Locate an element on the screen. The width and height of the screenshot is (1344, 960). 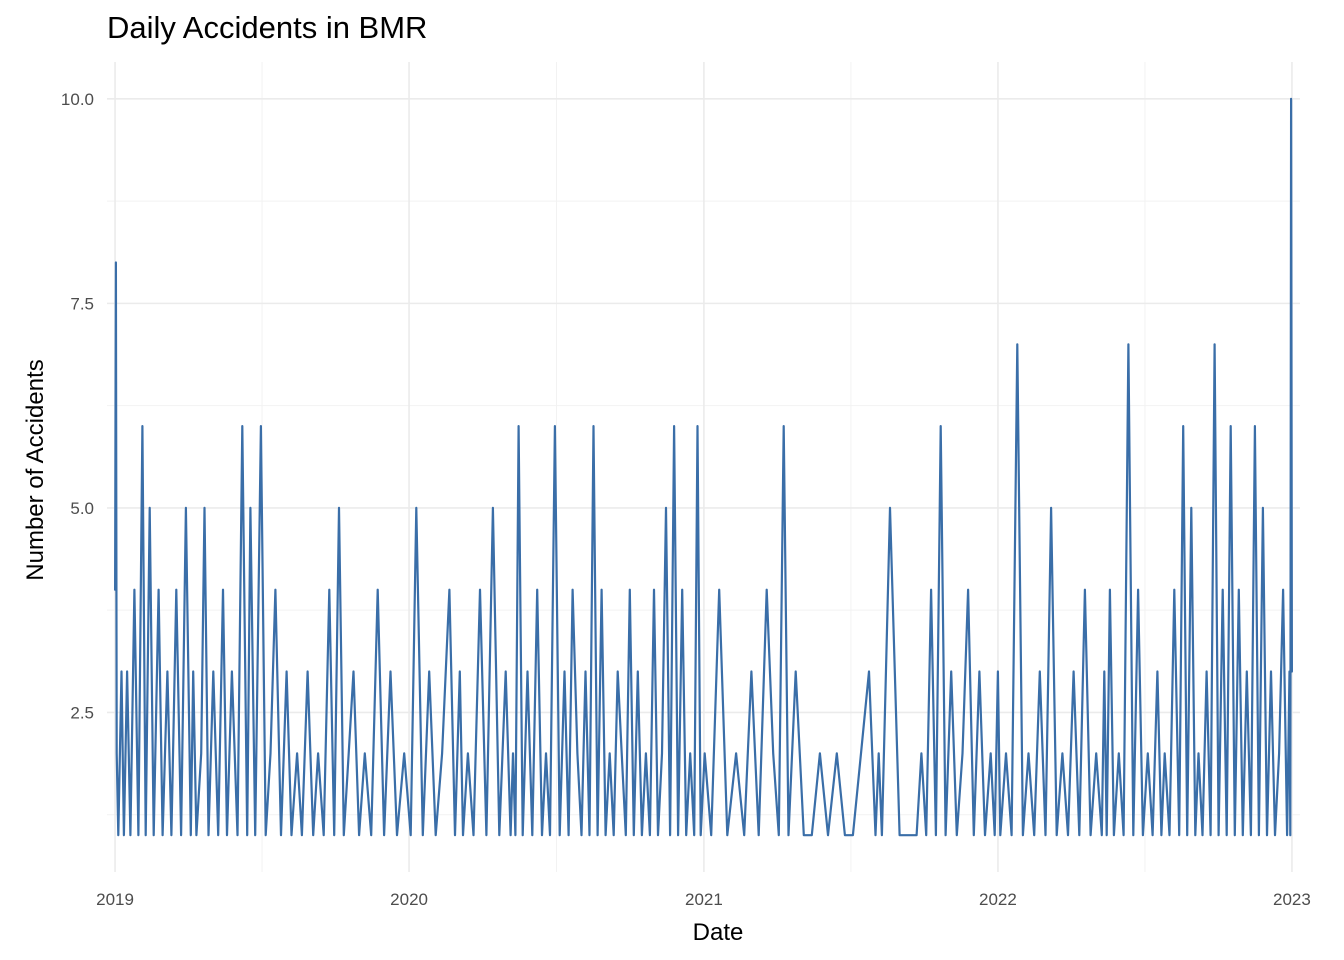
y-tick-label: 7.5 is located at coordinates (82, 303).